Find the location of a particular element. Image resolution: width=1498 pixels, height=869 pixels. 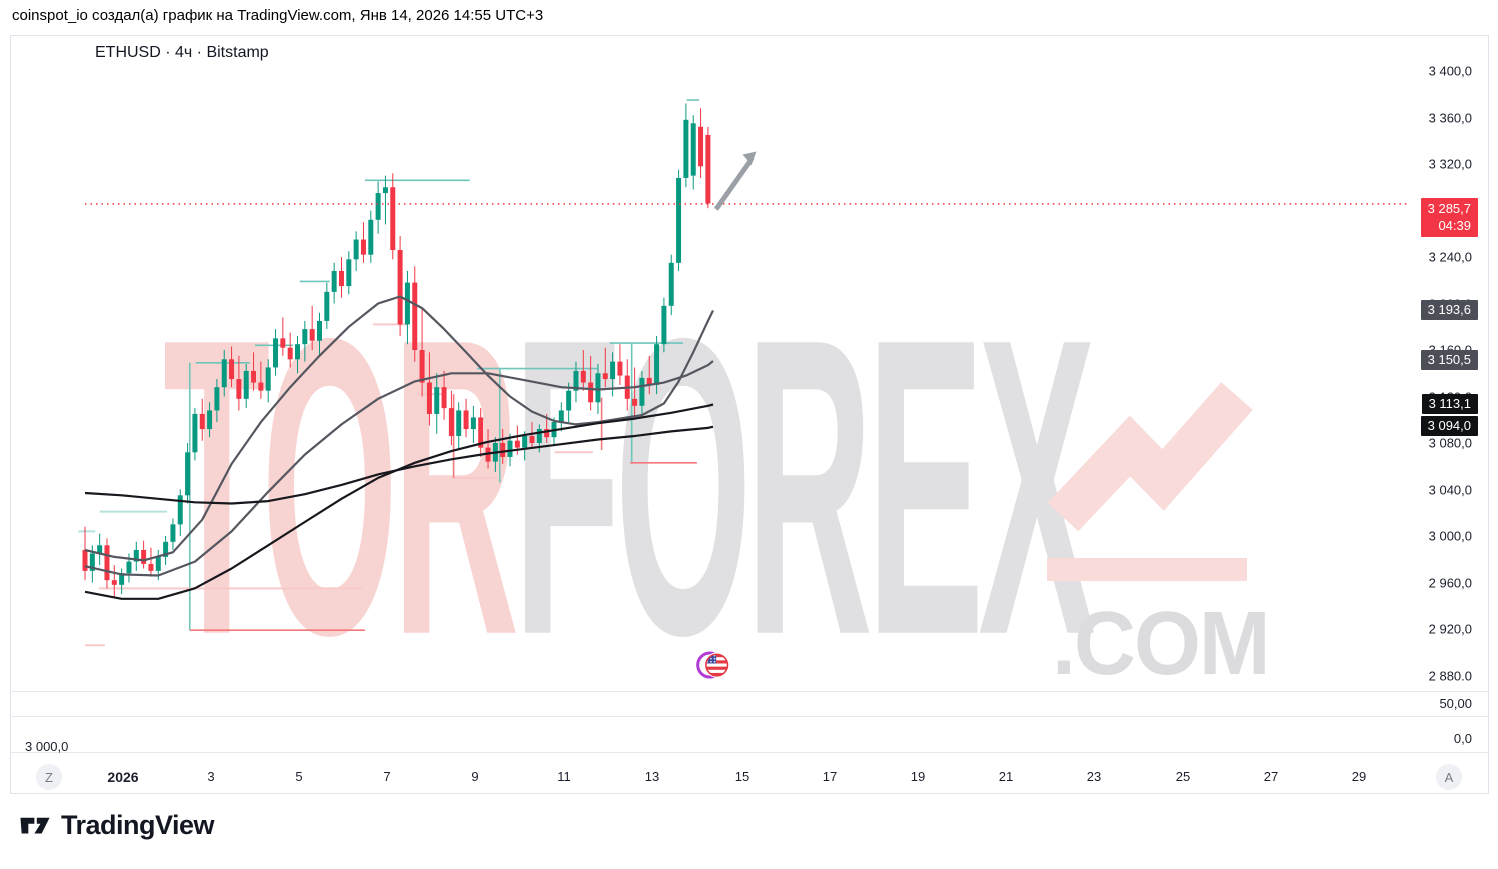

tradingview-logo: TradingView is located at coordinates (116, 825).